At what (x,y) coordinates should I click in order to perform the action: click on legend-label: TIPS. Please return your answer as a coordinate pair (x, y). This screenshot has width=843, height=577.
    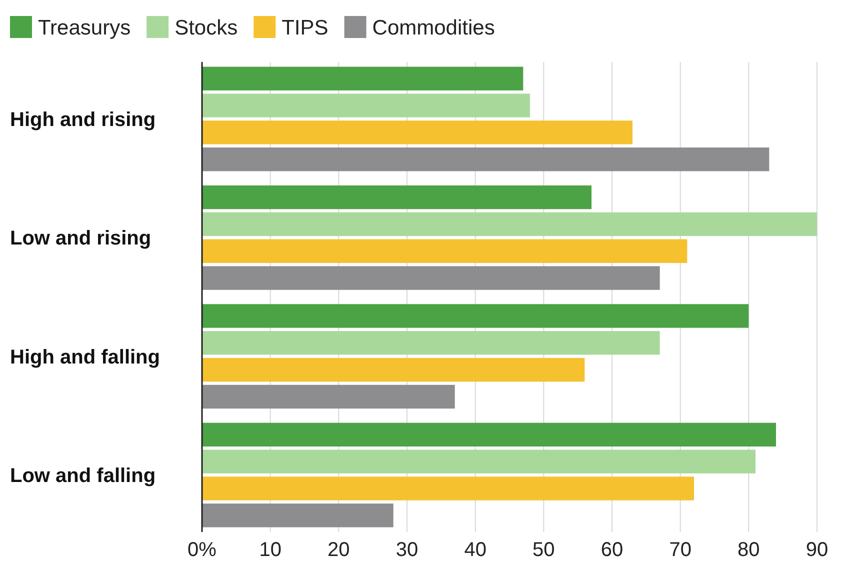
    Looking at the image, I should click on (305, 28).